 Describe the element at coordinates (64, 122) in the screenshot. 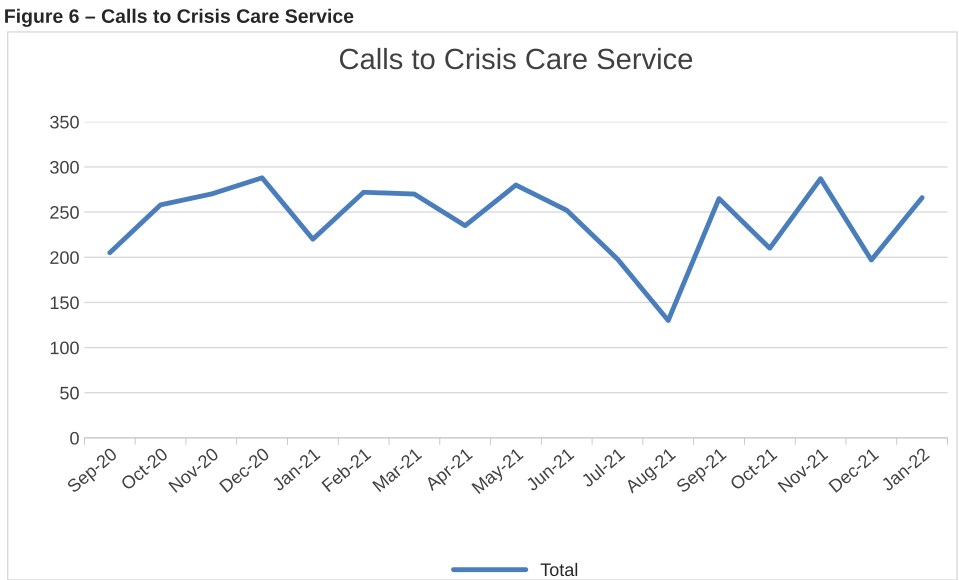

I see `y-tick-label: 350` at that location.